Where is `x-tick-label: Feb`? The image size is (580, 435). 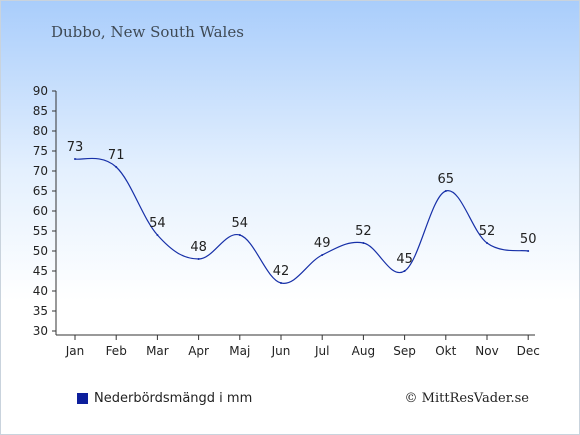 x-tick-label: Feb is located at coordinates (116, 351).